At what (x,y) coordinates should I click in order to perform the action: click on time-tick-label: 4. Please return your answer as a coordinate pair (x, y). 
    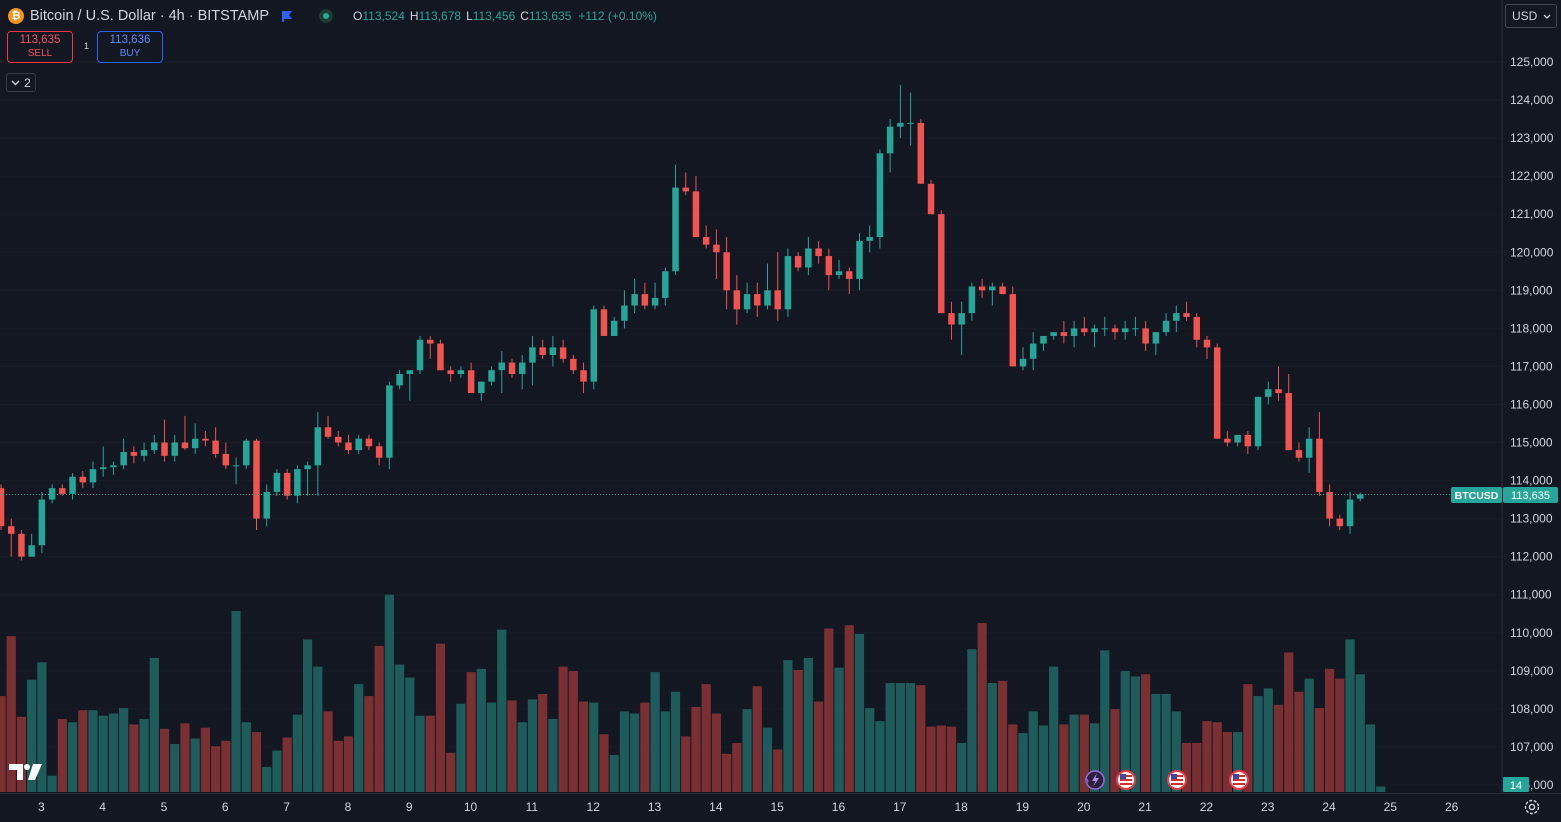
    Looking at the image, I should click on (102, 807).